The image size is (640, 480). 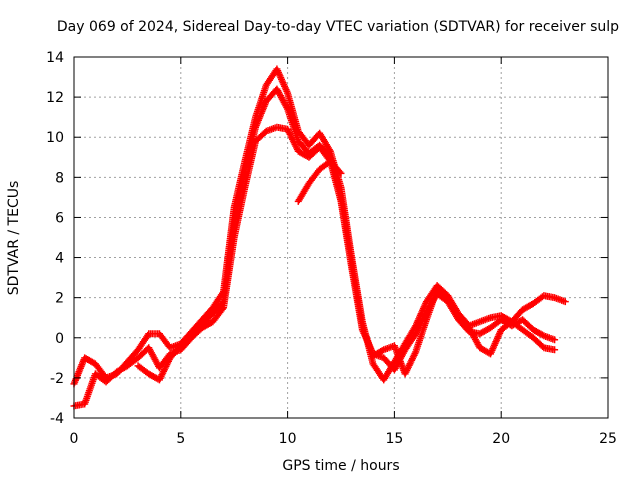 I want to click on y-tick-label: 4, so click(x=59, y=259).